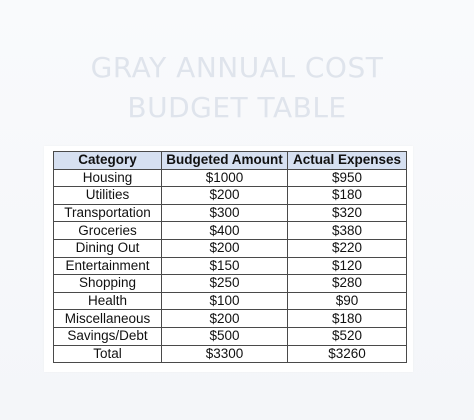 This screenshot has width=474, height=420. What do you see at coordinates (237, 67) in the screenshot?
I see `title-line-1: GRAY ANNUAL COST` at bounding box center [237, 67].